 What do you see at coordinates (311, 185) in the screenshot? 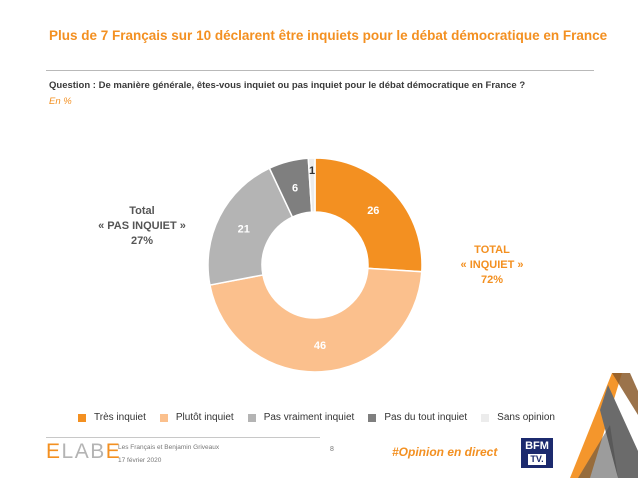
I see `donut-slice-sans-opinion` at bounding box center [311, 185].